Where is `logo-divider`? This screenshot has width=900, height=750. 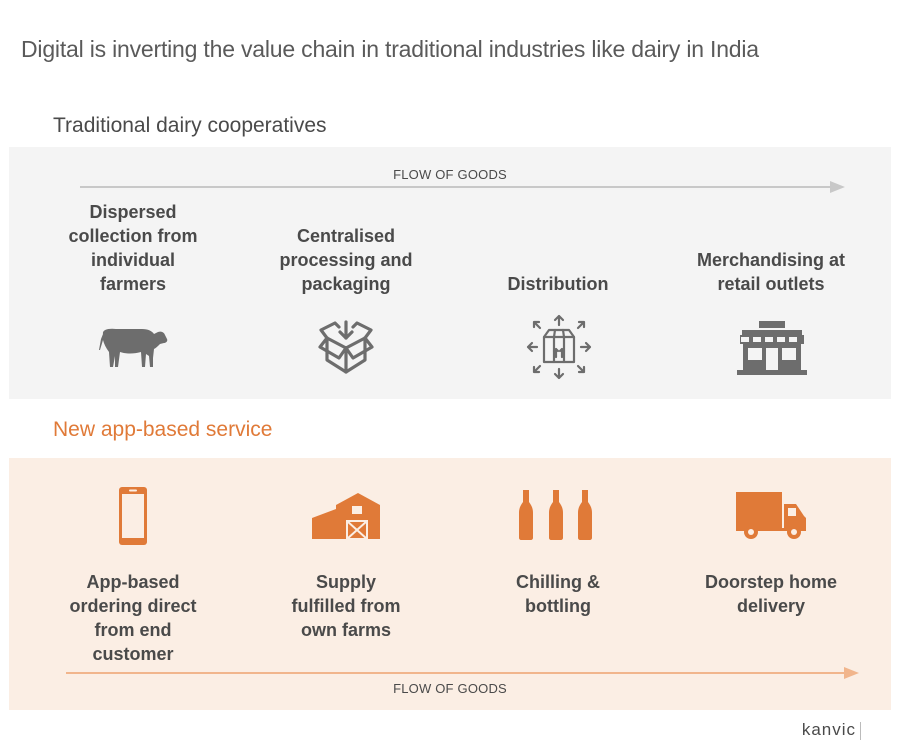
logo-divider is located at coordinates (860, 731).